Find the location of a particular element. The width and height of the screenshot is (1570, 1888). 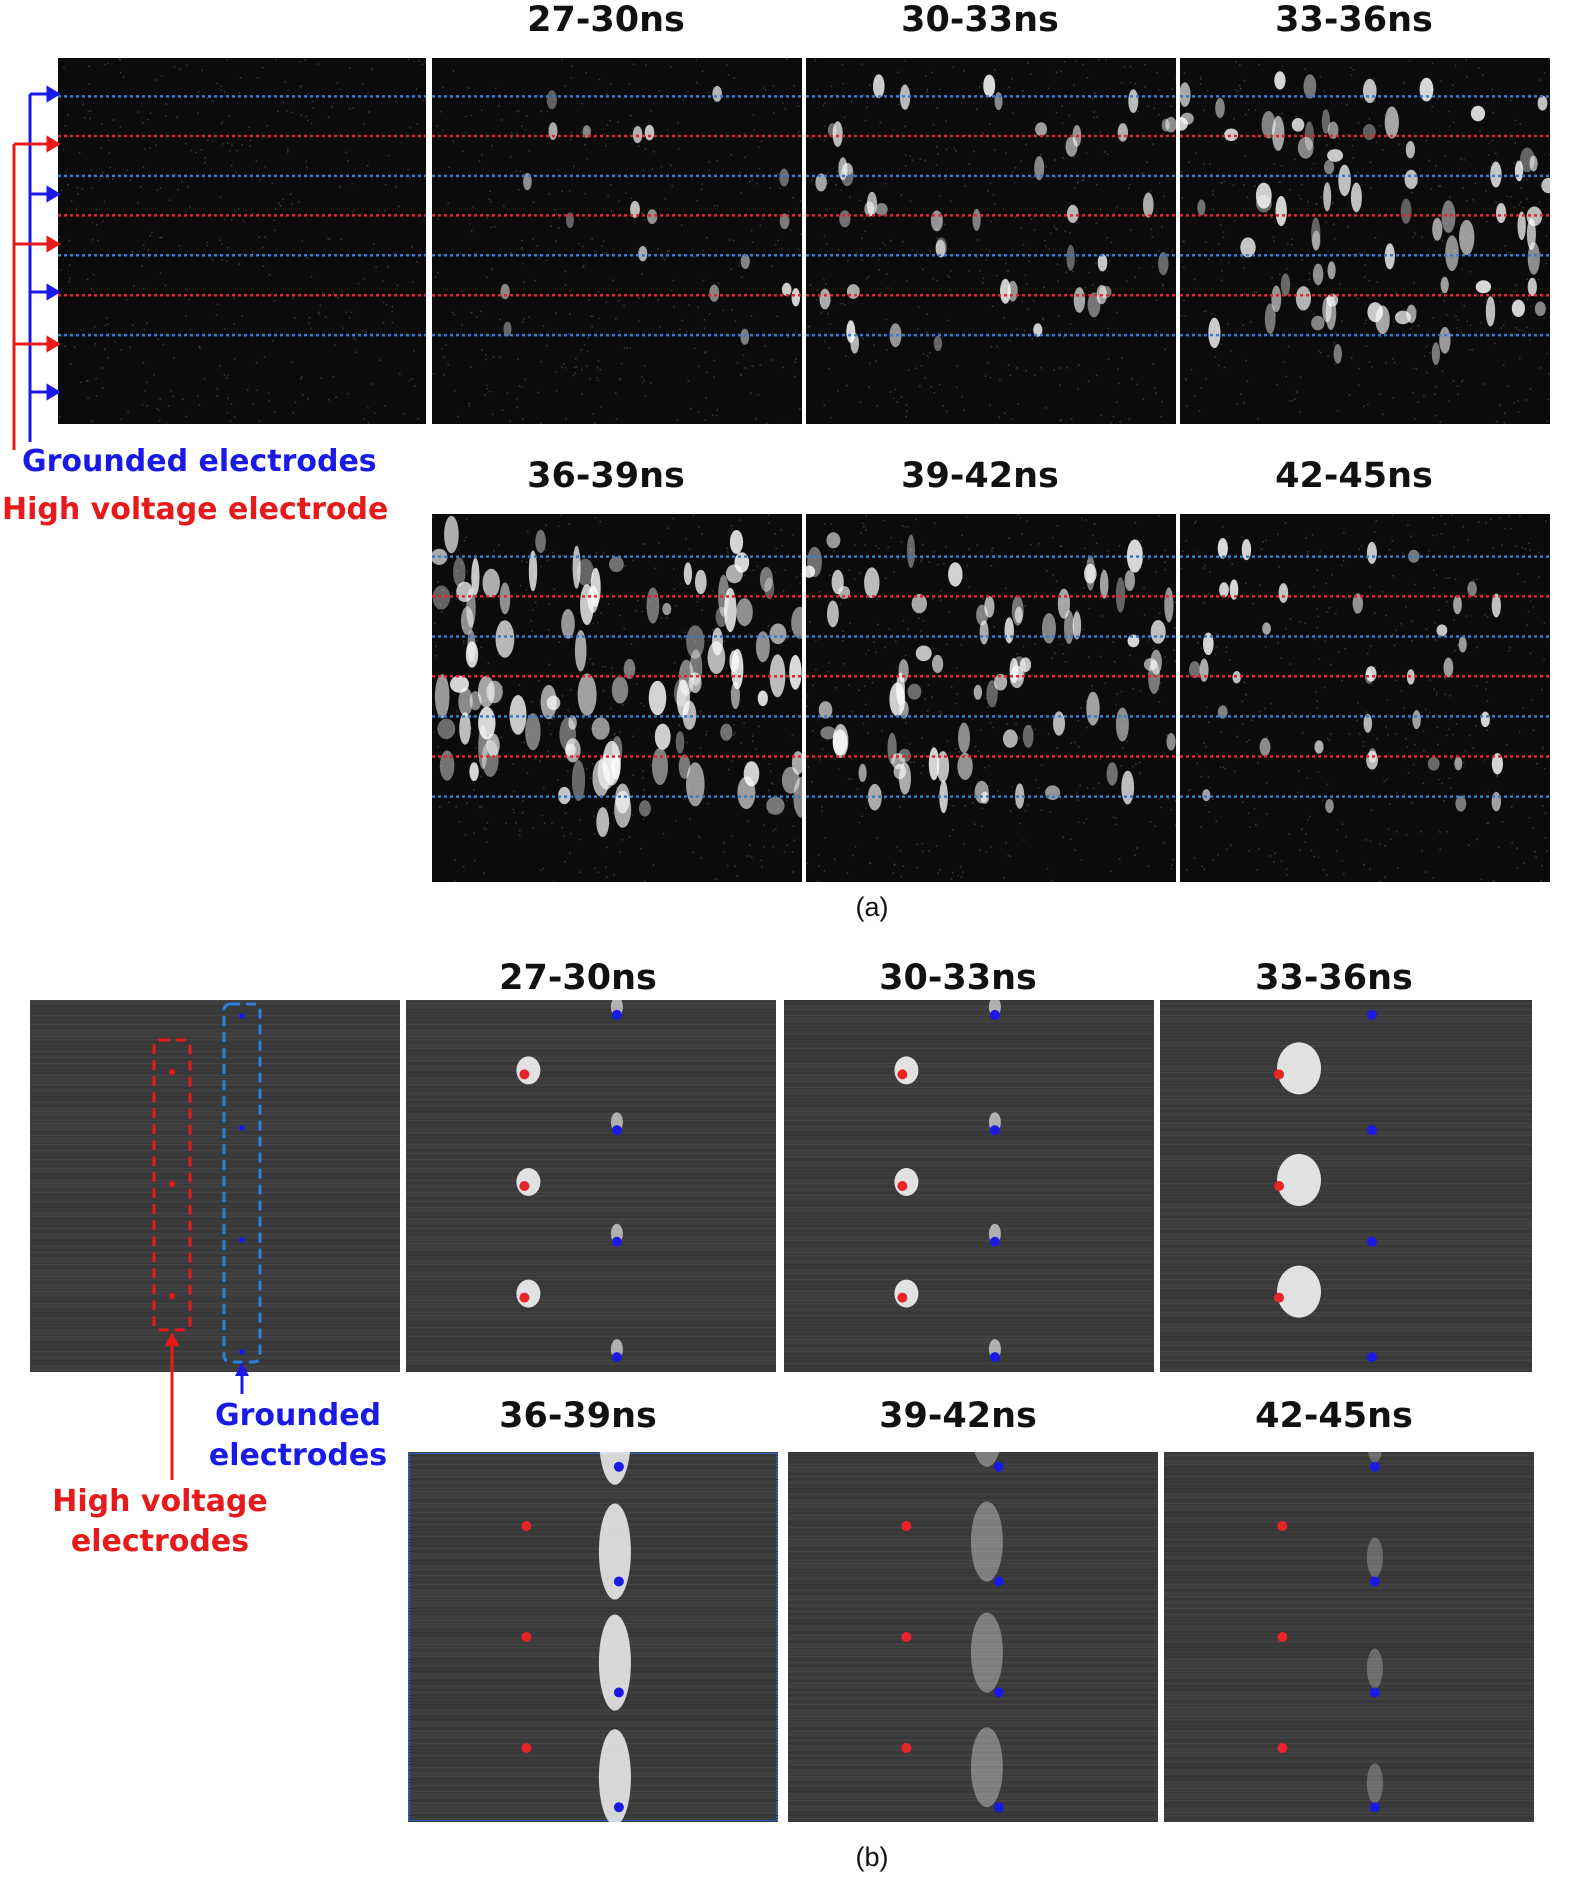

legend-high-voltage-b-line2: electrodes is located at coordinates (160, 1541).